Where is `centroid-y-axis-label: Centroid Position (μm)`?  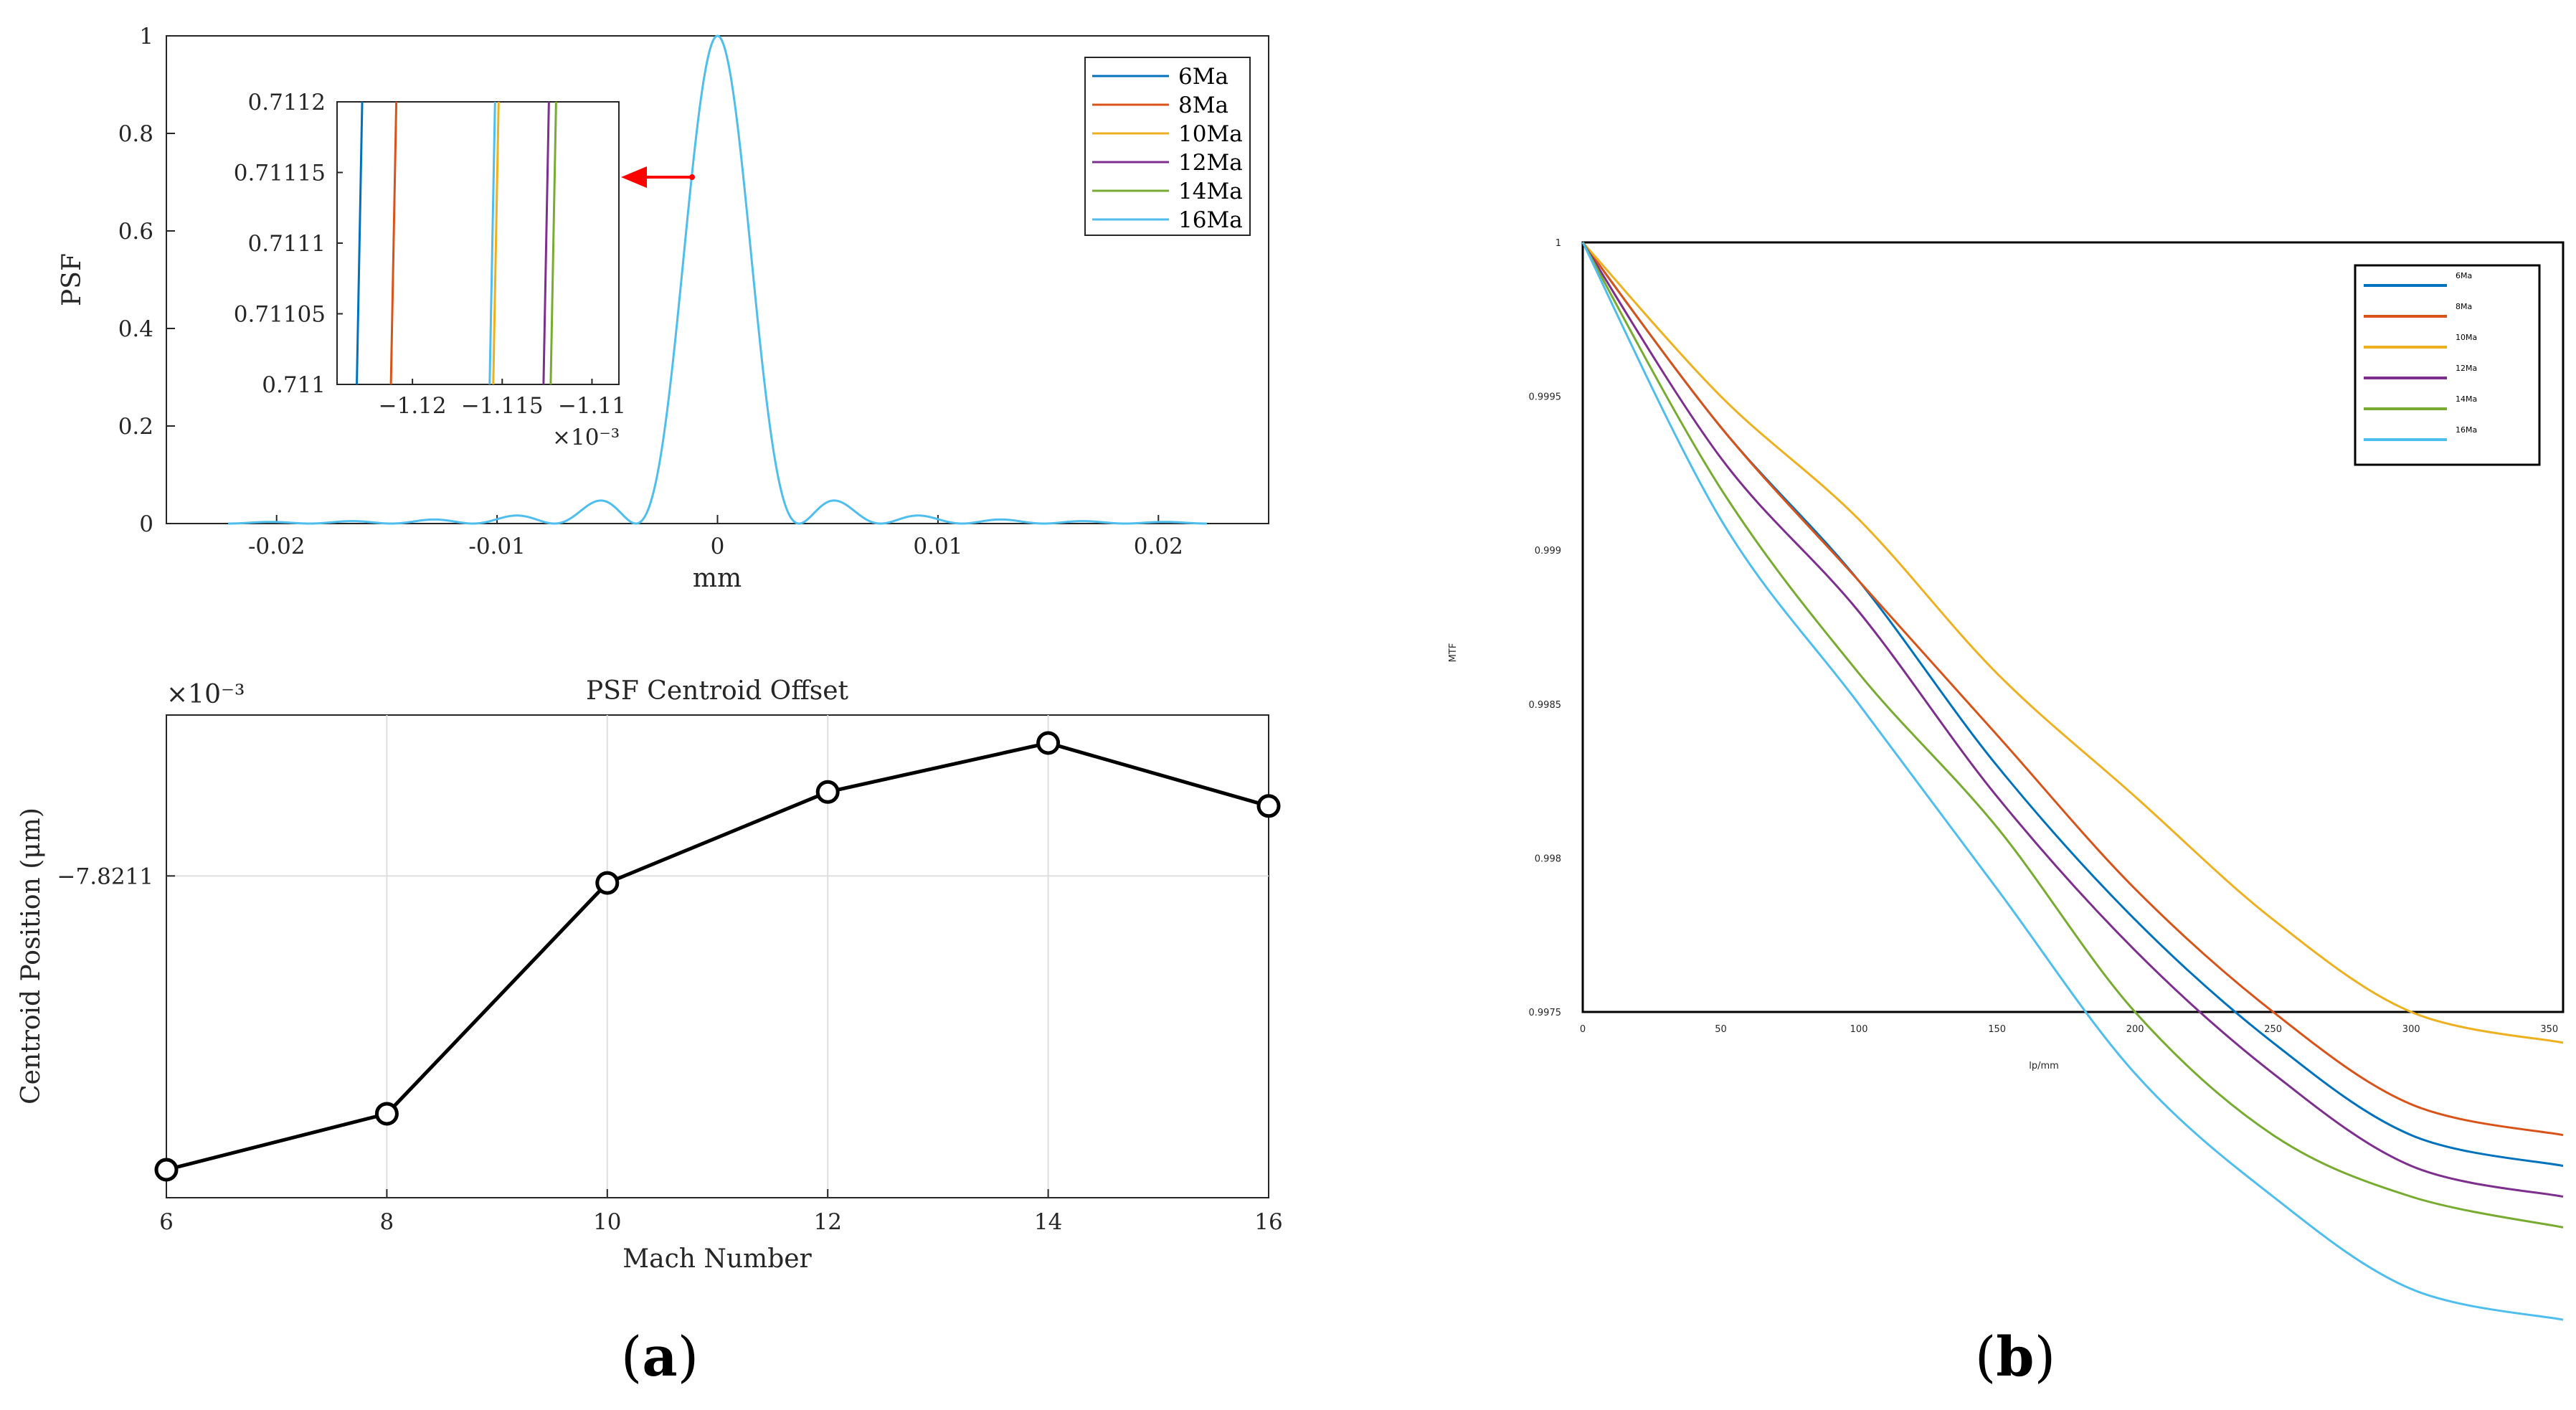
centroid-y-axis-label: Centroid Position (μm) is located at coordinates (31, 956).